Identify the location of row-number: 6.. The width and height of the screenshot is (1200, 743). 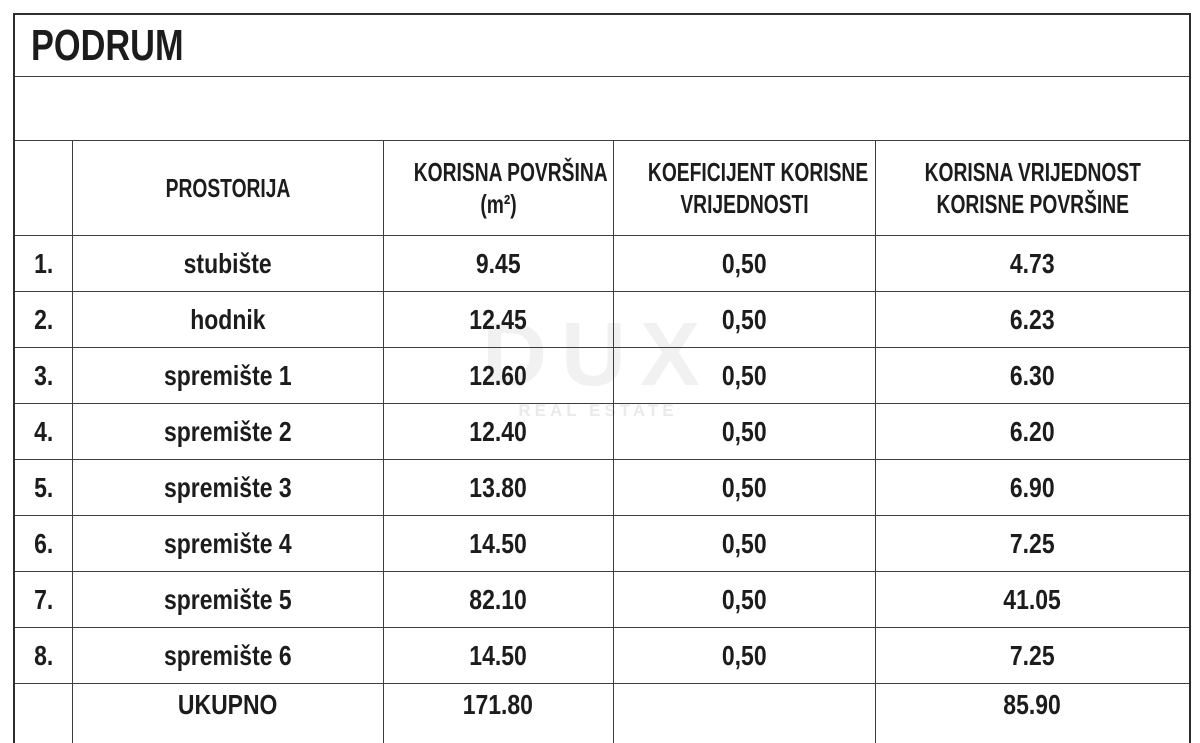
(43, 543).